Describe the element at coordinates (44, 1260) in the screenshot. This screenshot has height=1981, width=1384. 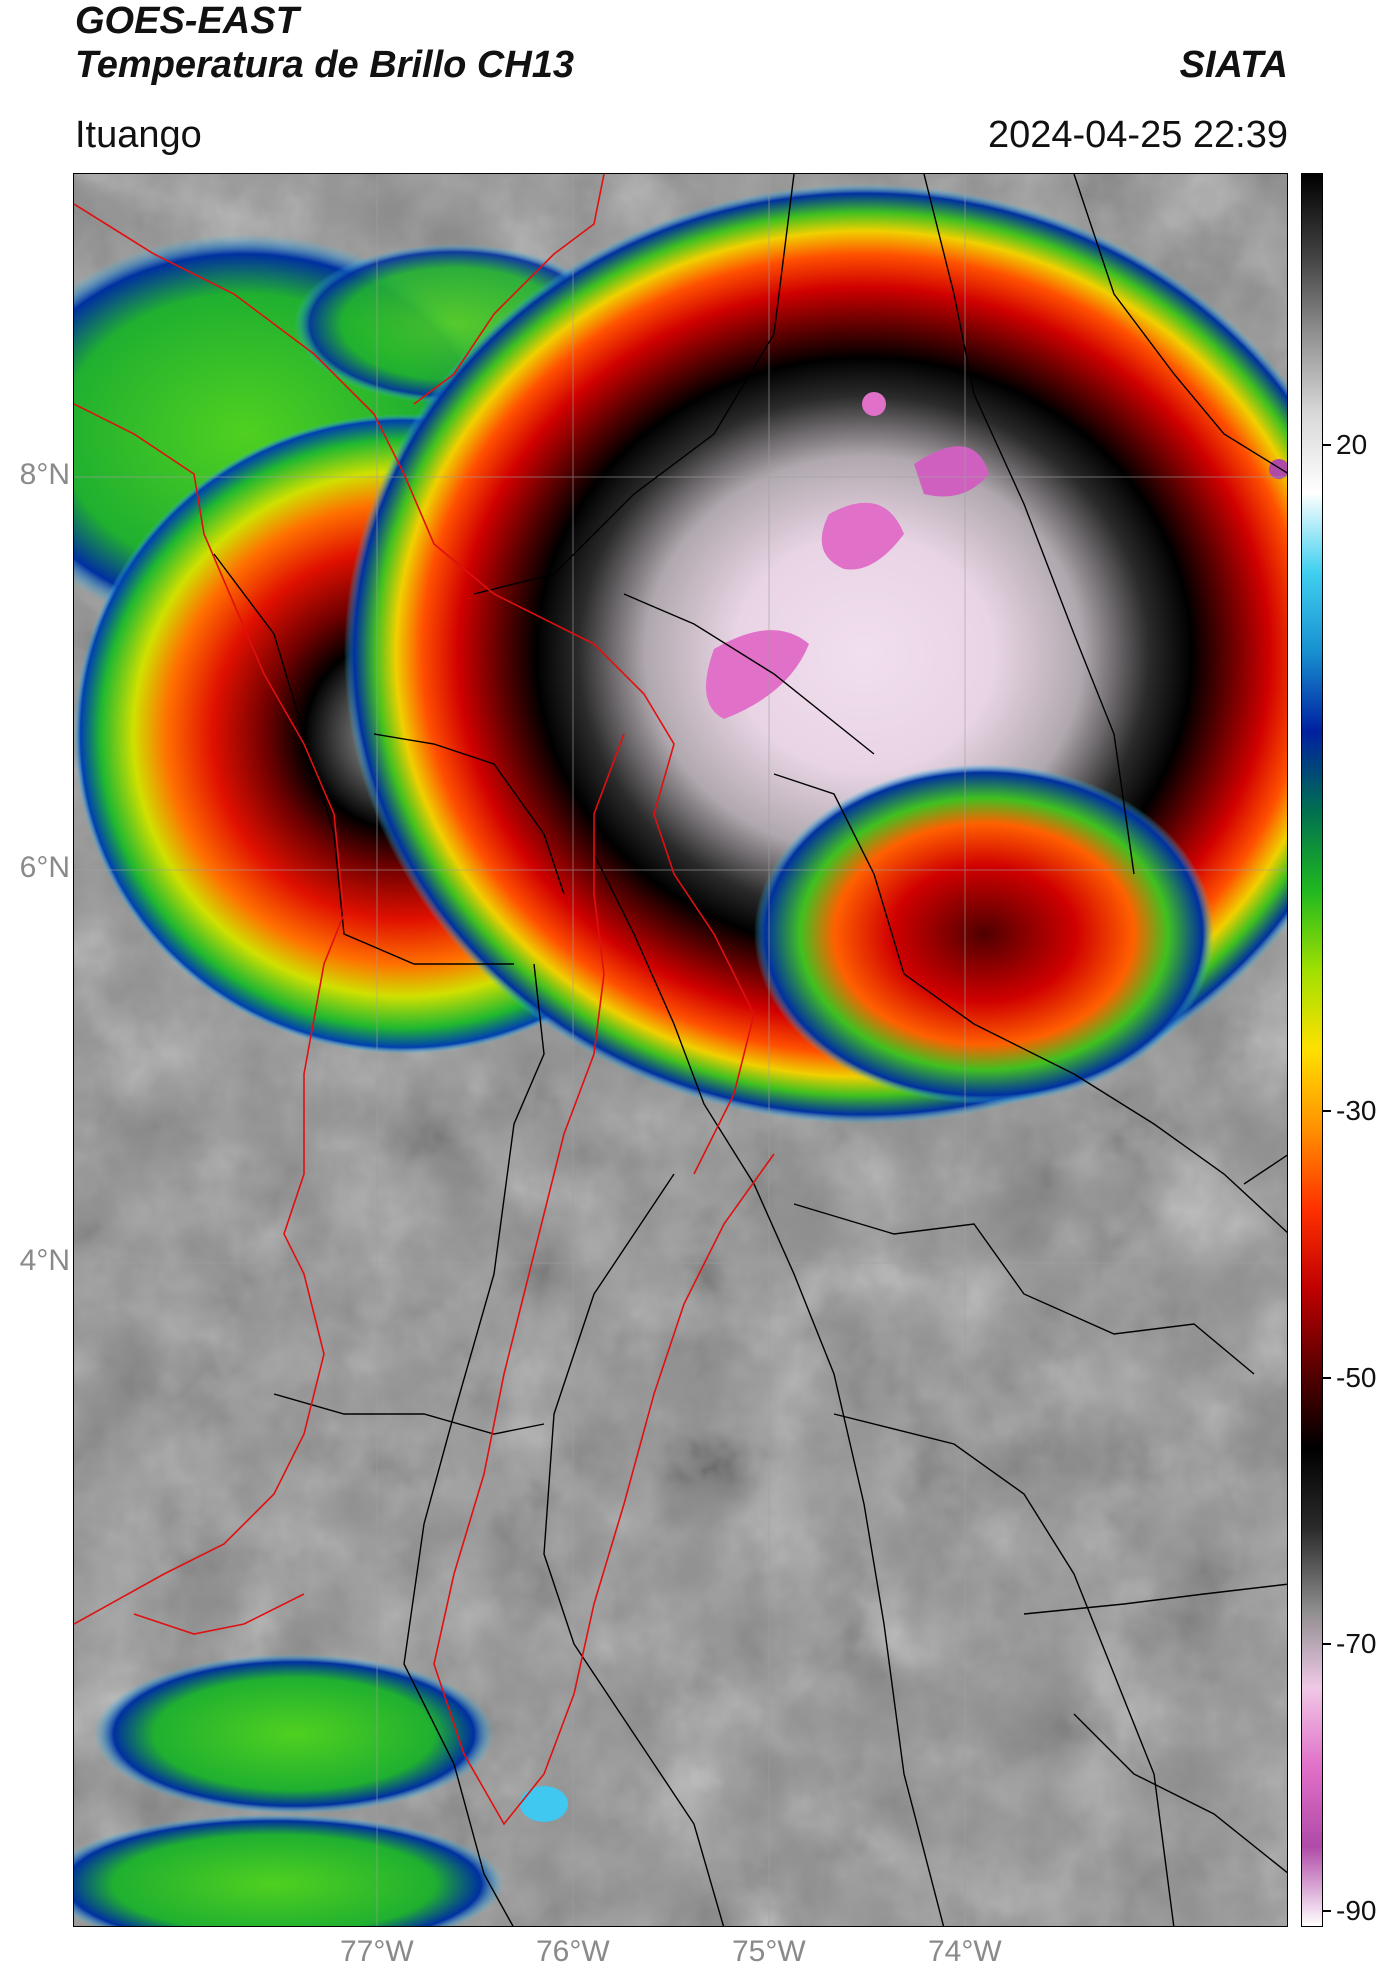
I see `lat-label-4n: 4°N` at that location.